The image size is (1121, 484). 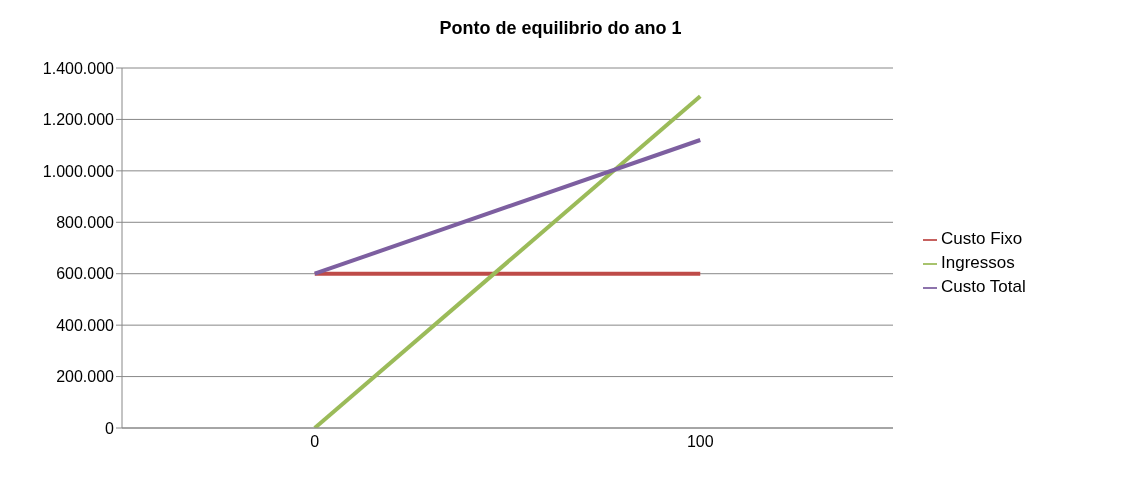 What do you see at coordinates (78, 68) in the screenshot?
I see `y-tick-label: 1.400.000` at bounding box center [78, 68].